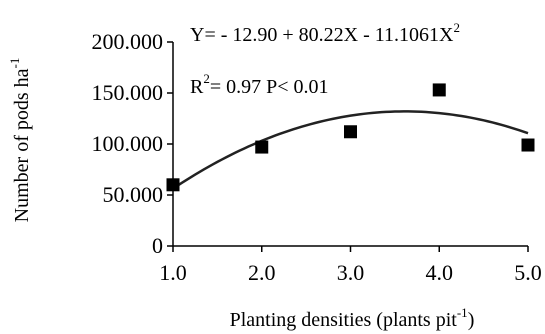 This screenshot has width=545, height=334. Describe the element at coordinates (269, 87) in the screenshot. I see `r2-rest: = 0.97 P< 0.01` at that location.